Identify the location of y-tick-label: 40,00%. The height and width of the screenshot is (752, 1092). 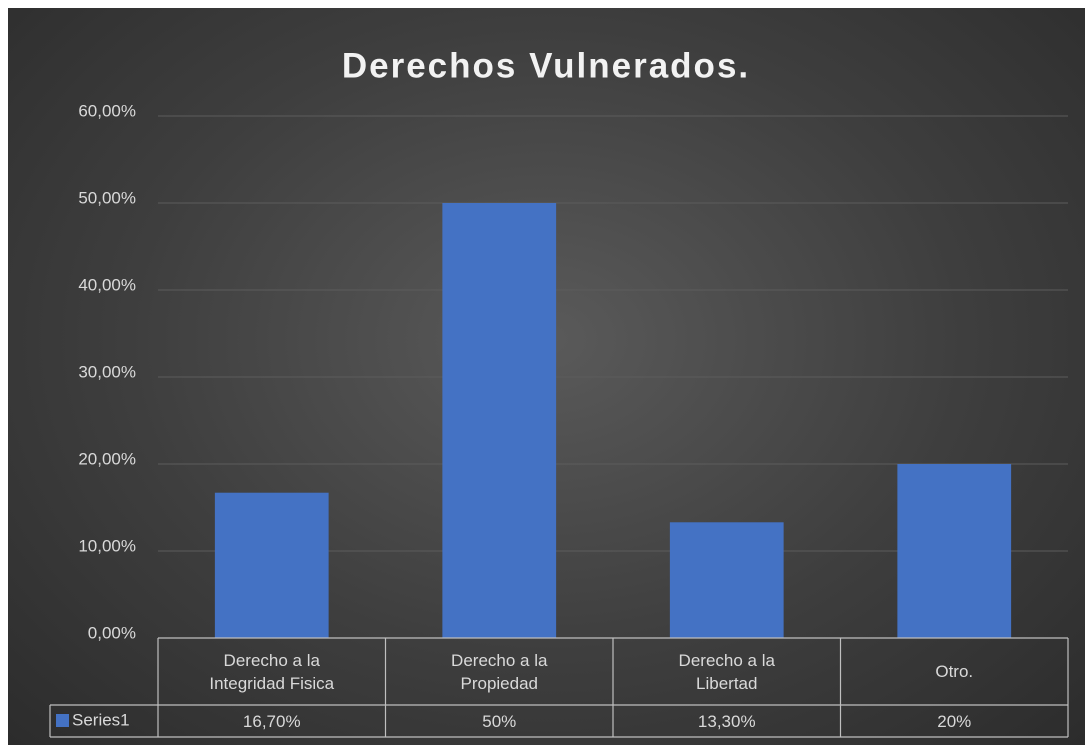
(107, 284).